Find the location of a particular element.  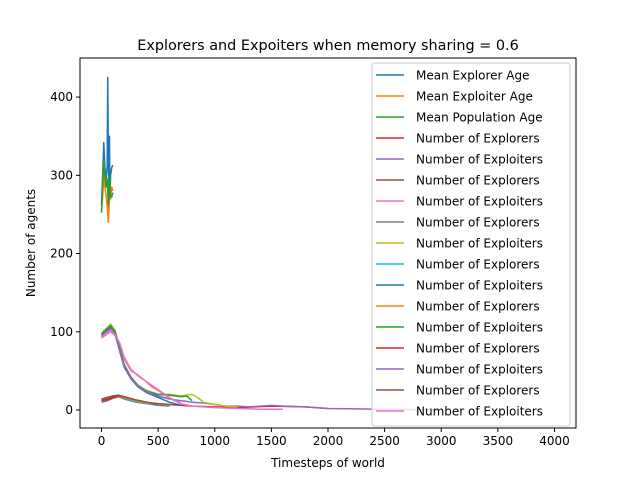

y-tick-label: 300 is located at coordinates (61, 175).